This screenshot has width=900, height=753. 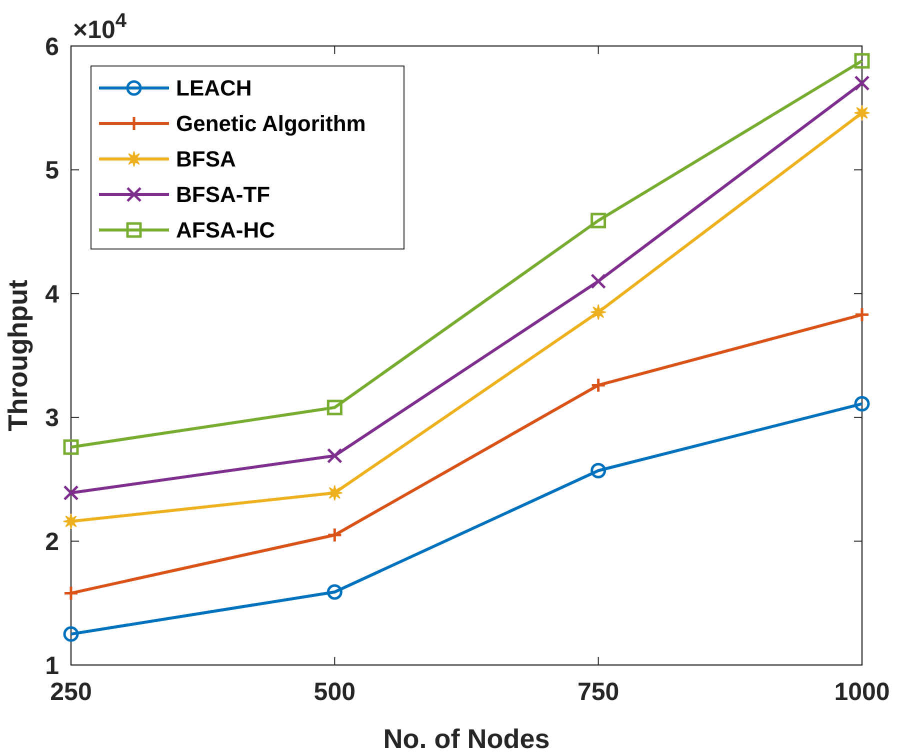 What do you see at coordinates (52, 666) in the screenshot?
I see `y-tick-label: 1` at bounding box center [52, 666].